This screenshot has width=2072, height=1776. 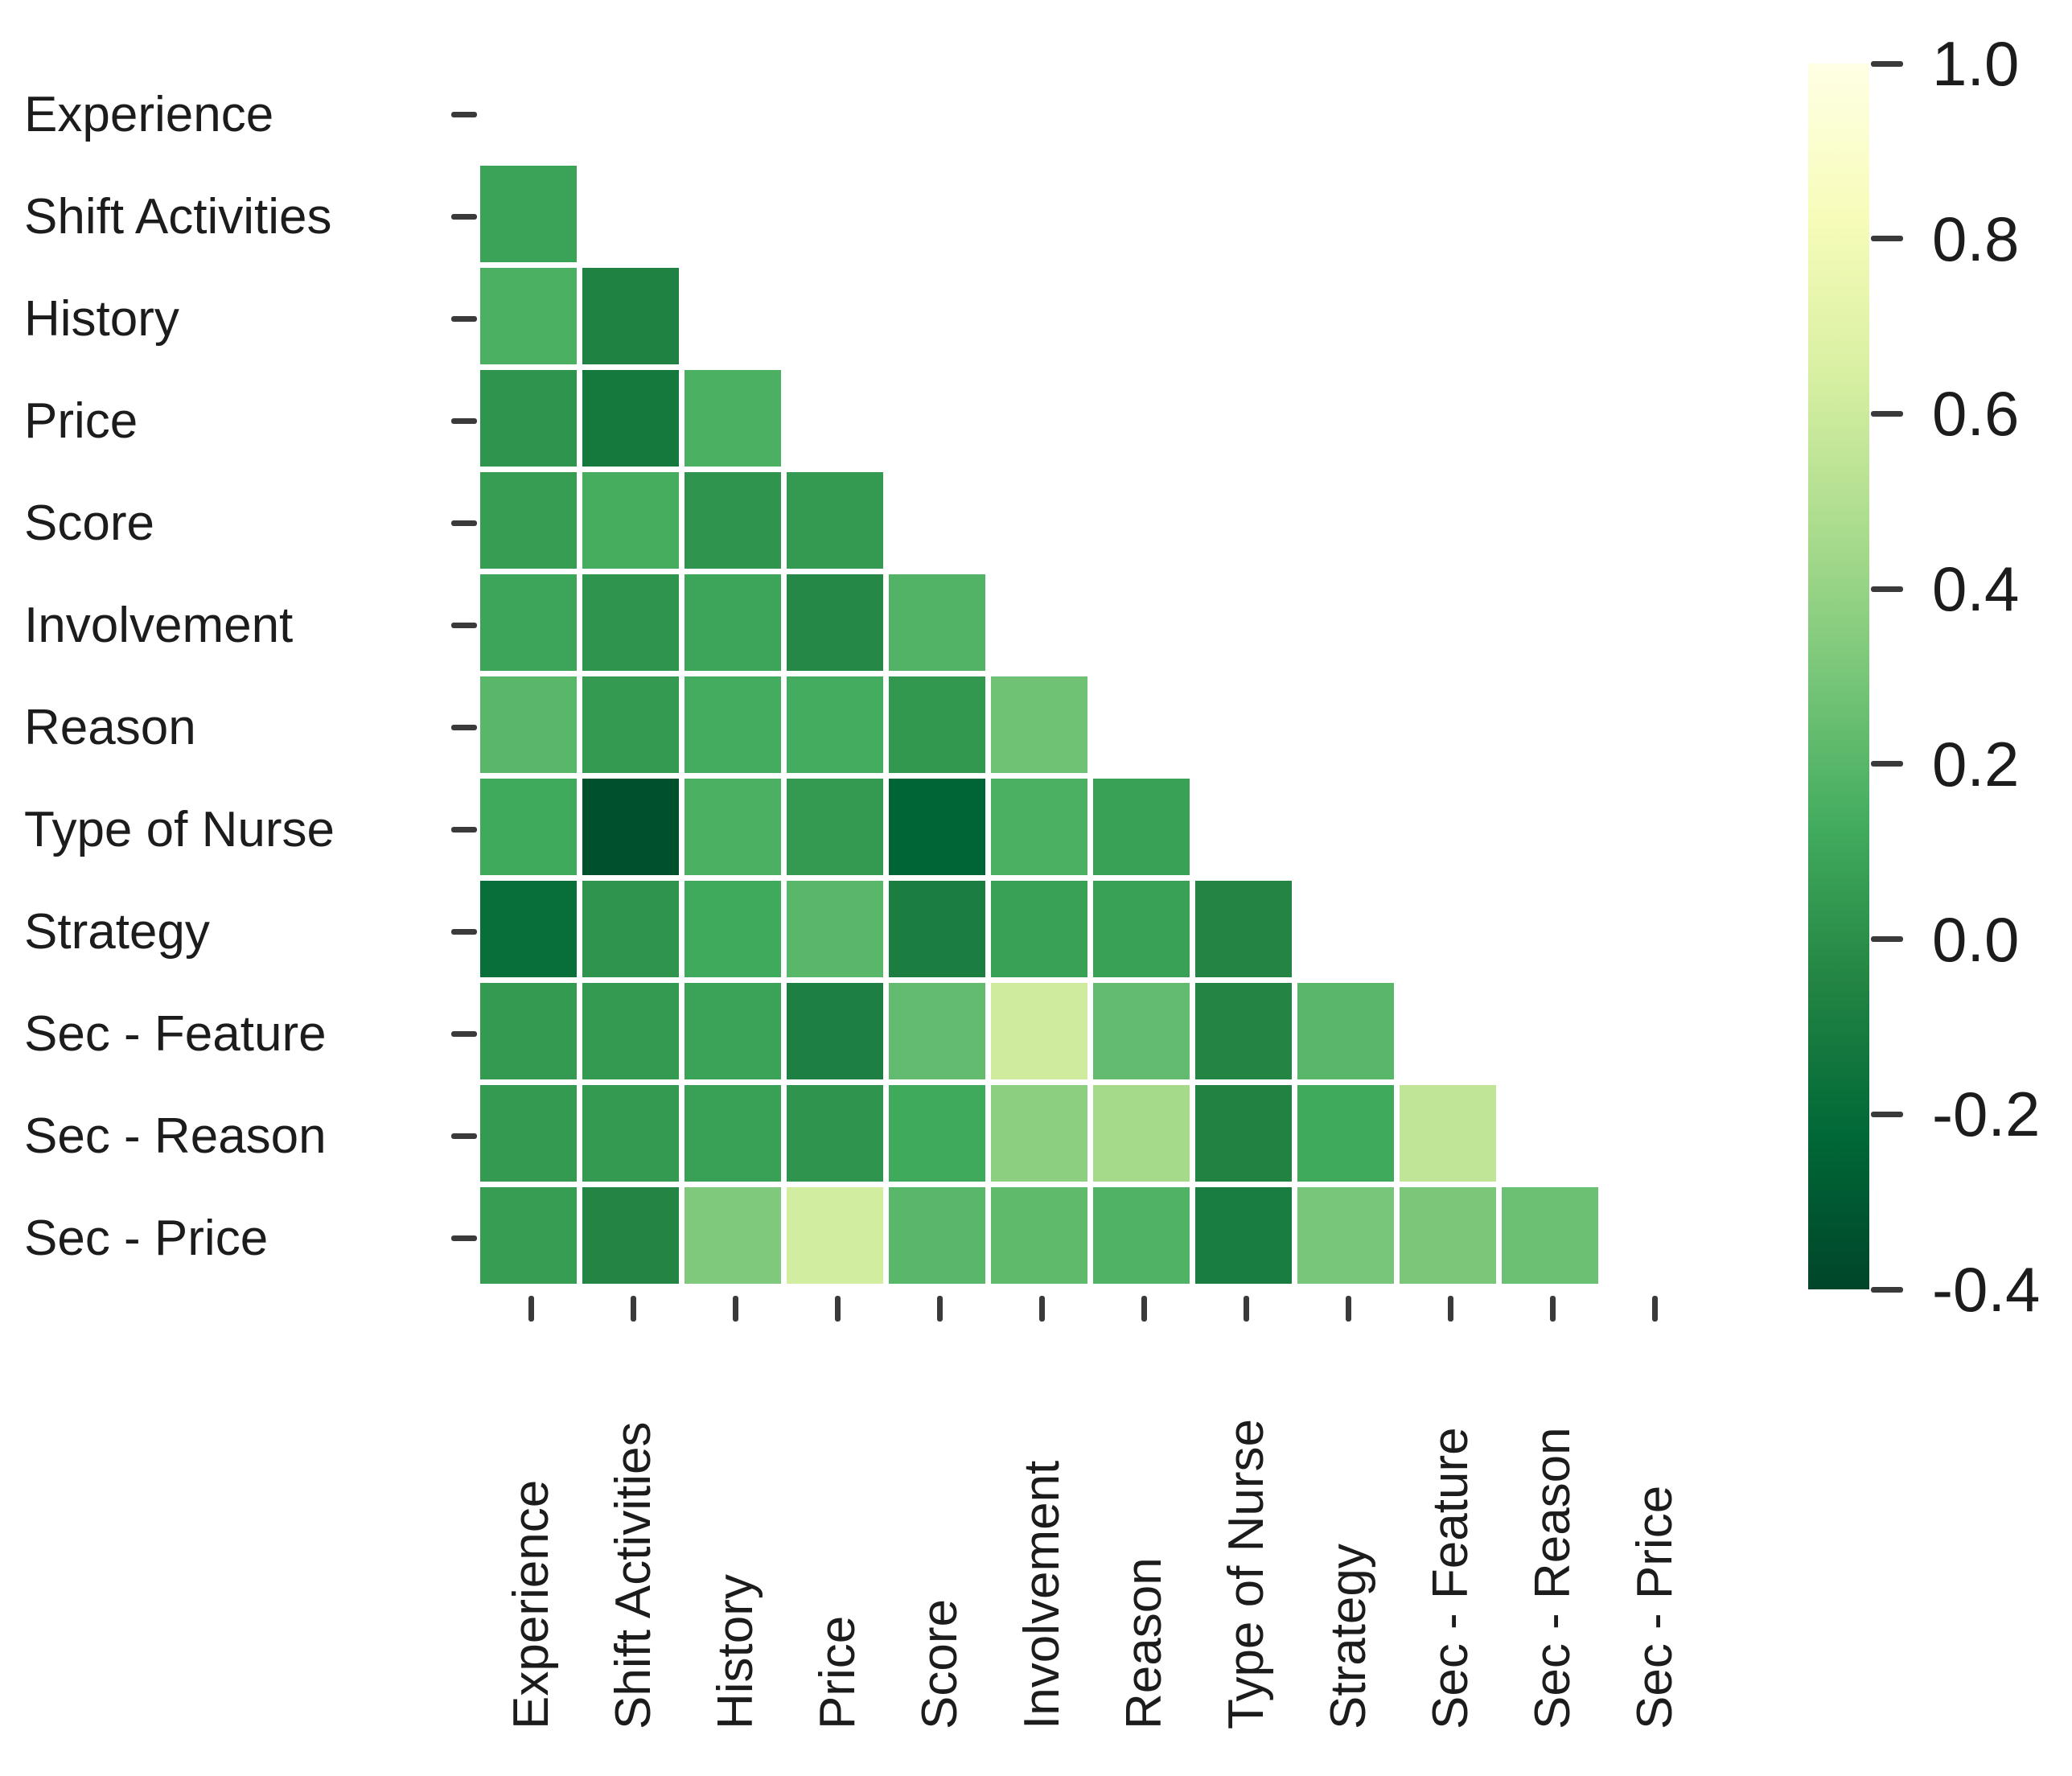 What do you see at coordinates (1654, 1607) in the screenshot?
I see `x-axis-label: Sec - Price` at bounding box center [1654, 1607].